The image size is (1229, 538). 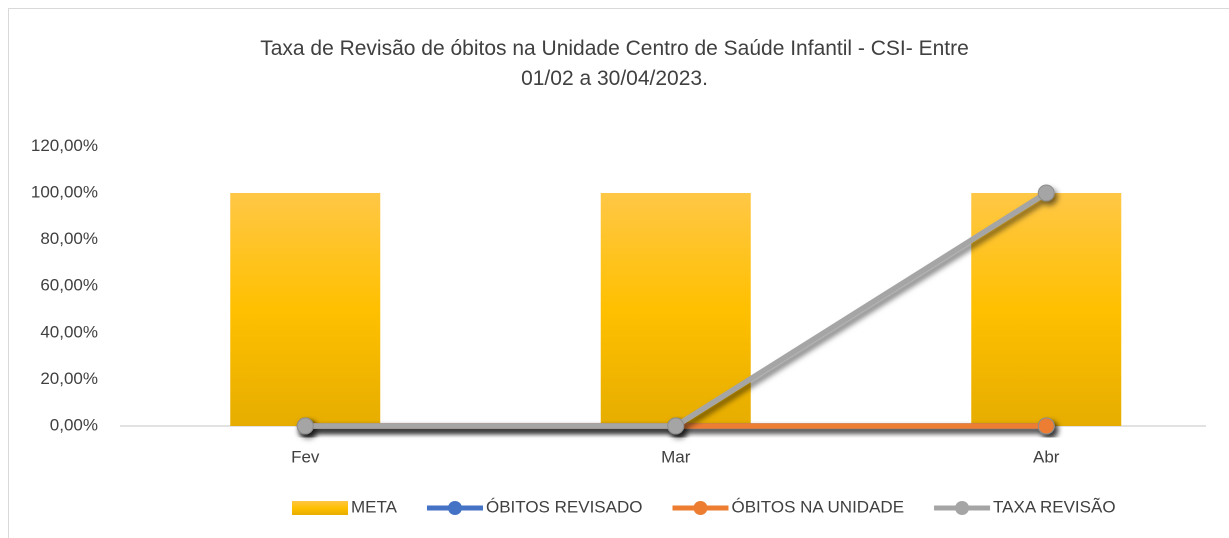 I want to click on y-tick-label: 60,00%, so click(x=69, y=285).